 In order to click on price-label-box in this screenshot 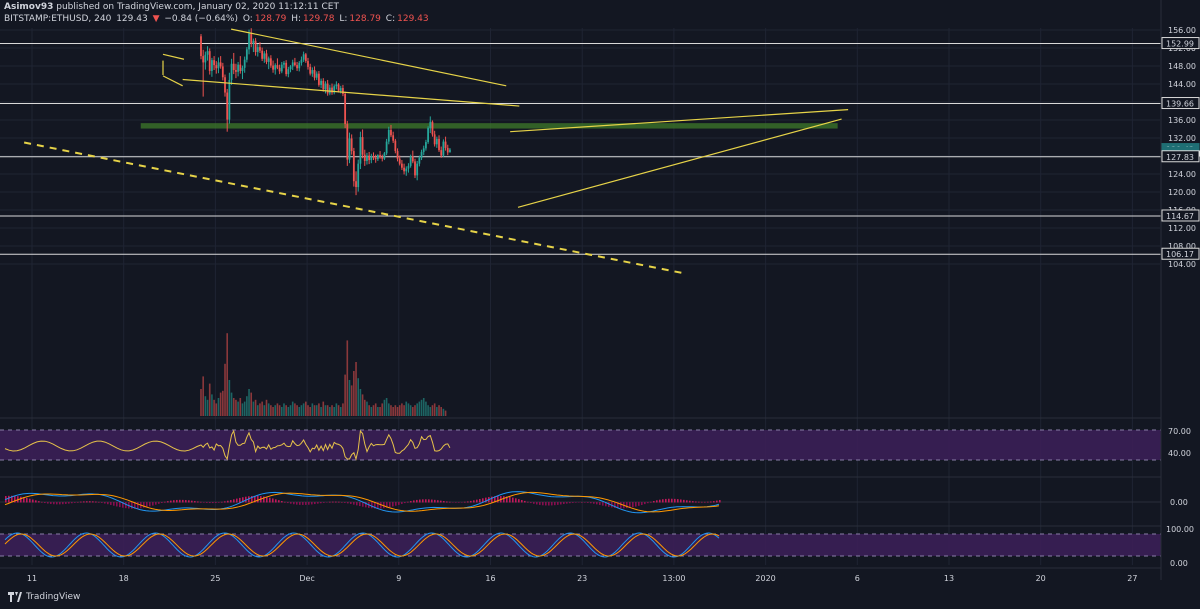, I will do `click(1180, 156)`.